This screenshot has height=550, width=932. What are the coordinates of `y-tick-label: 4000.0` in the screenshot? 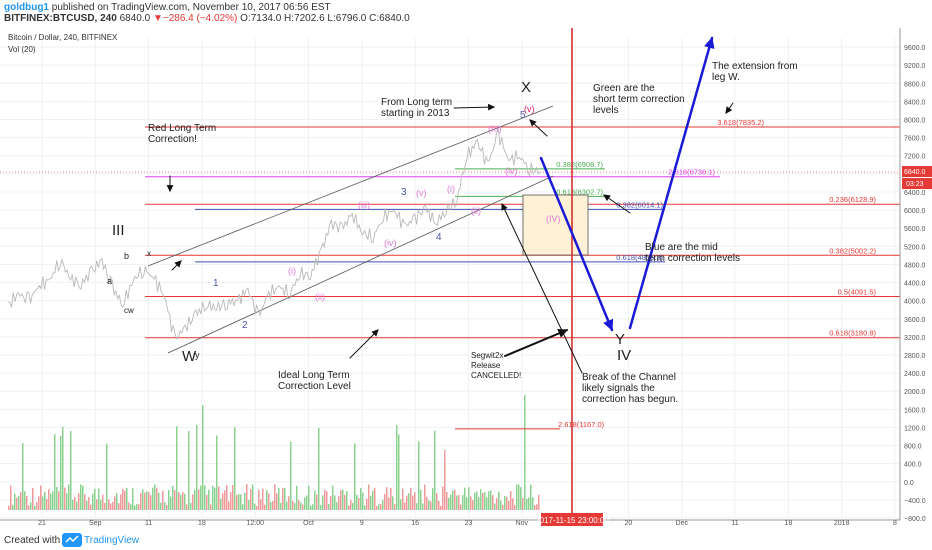 It's located at (915, 302).